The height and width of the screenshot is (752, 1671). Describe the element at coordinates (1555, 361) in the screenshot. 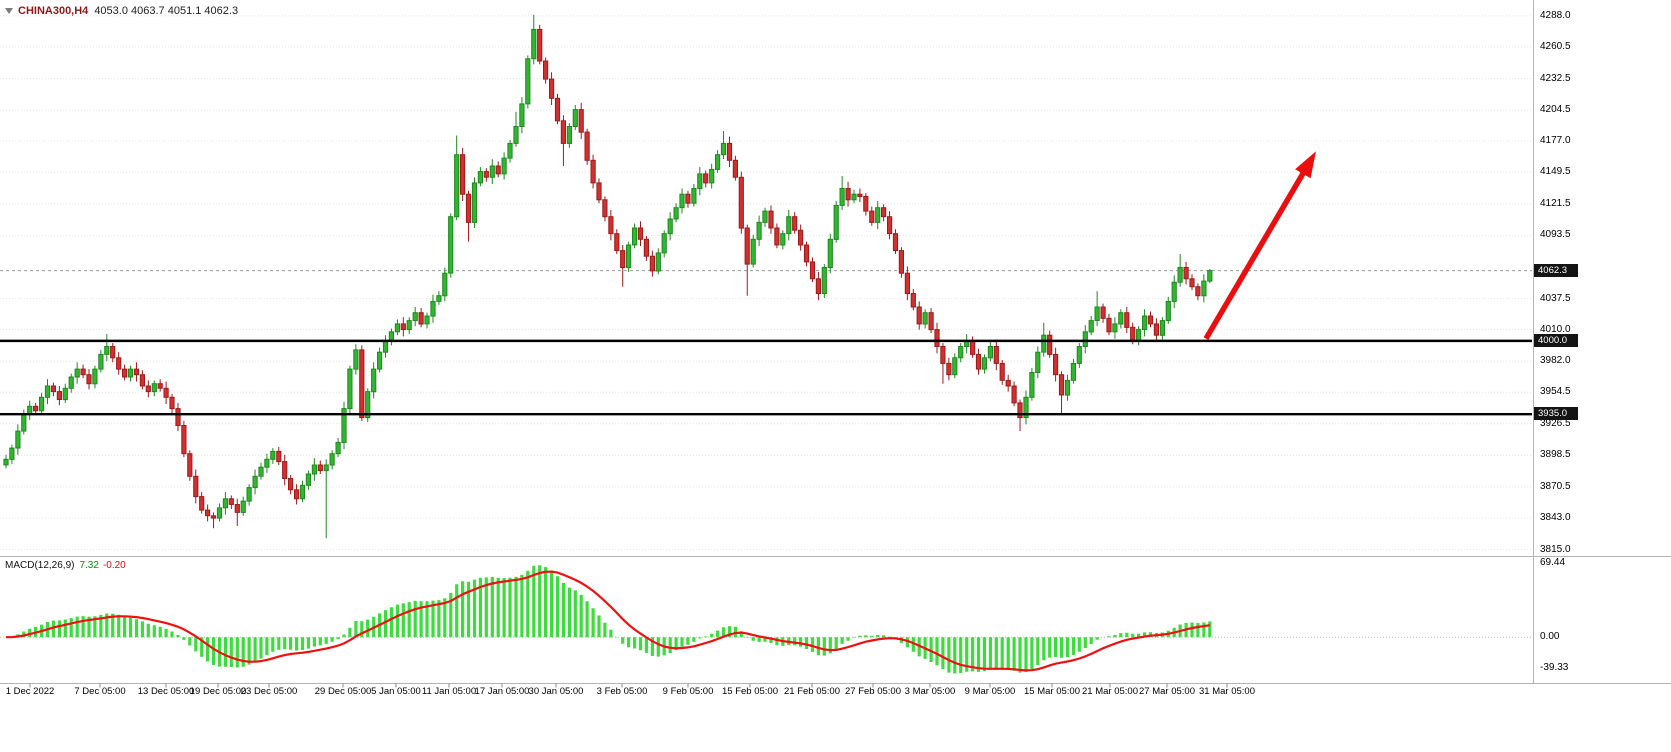

I see `price-tick-label: 3982.0` at that location.